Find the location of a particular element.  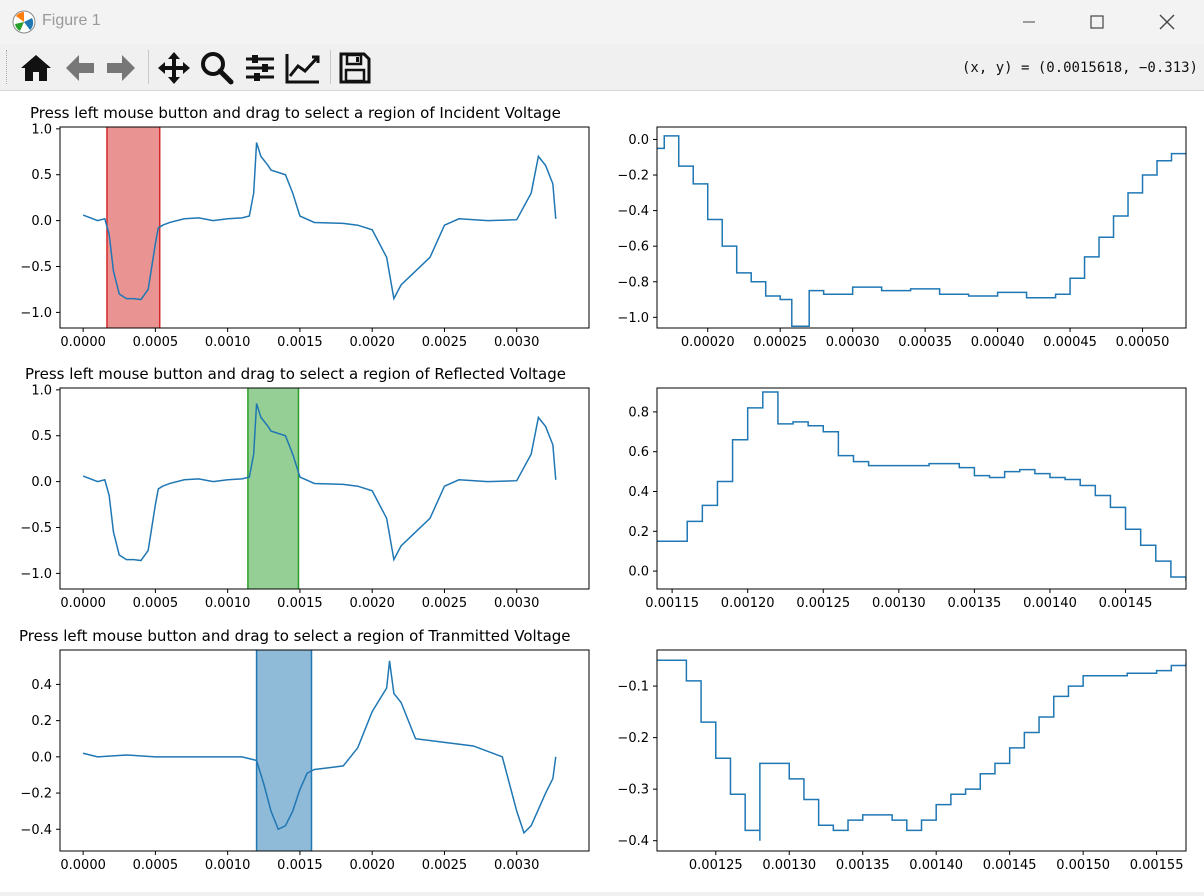

line-chart-icon is located at coordinates (302, 69).